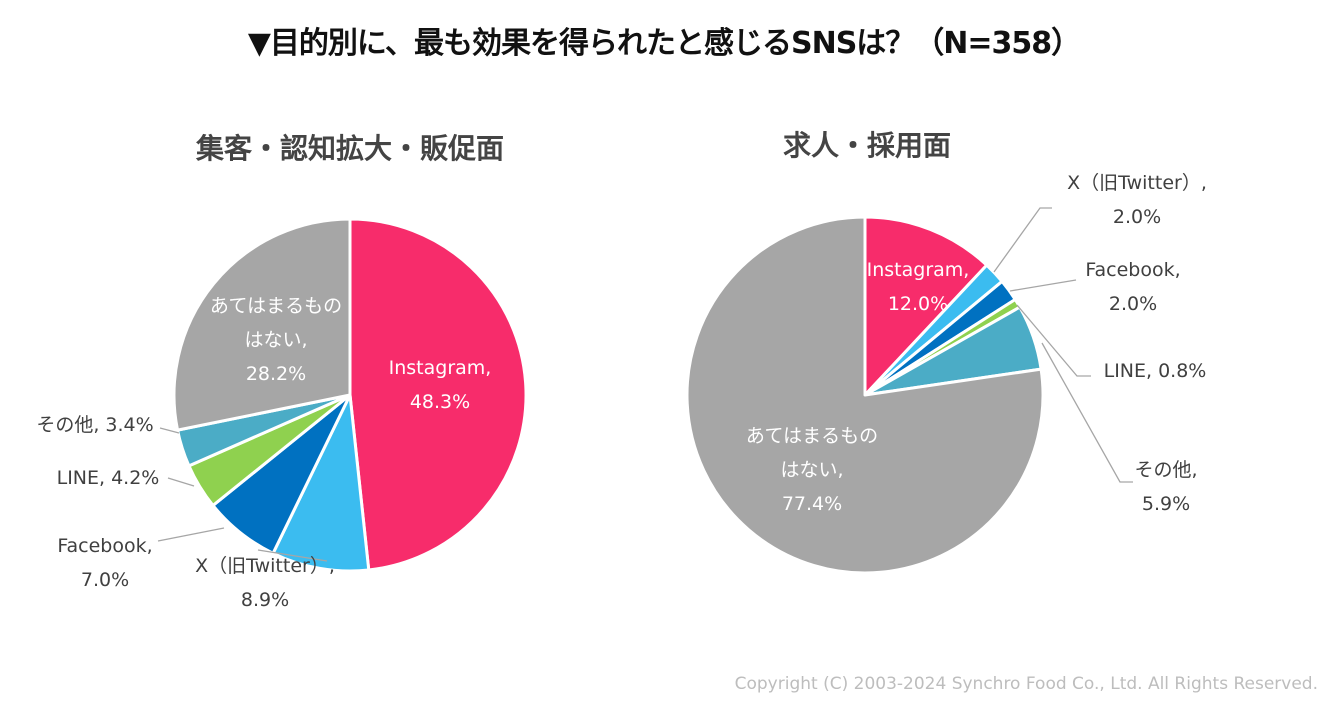 This screenshot has width=1328, height=716. Describe the element at coordinates (1165, 487) in the screenshot. I see `data-label: その他, 5.9%` at that location.